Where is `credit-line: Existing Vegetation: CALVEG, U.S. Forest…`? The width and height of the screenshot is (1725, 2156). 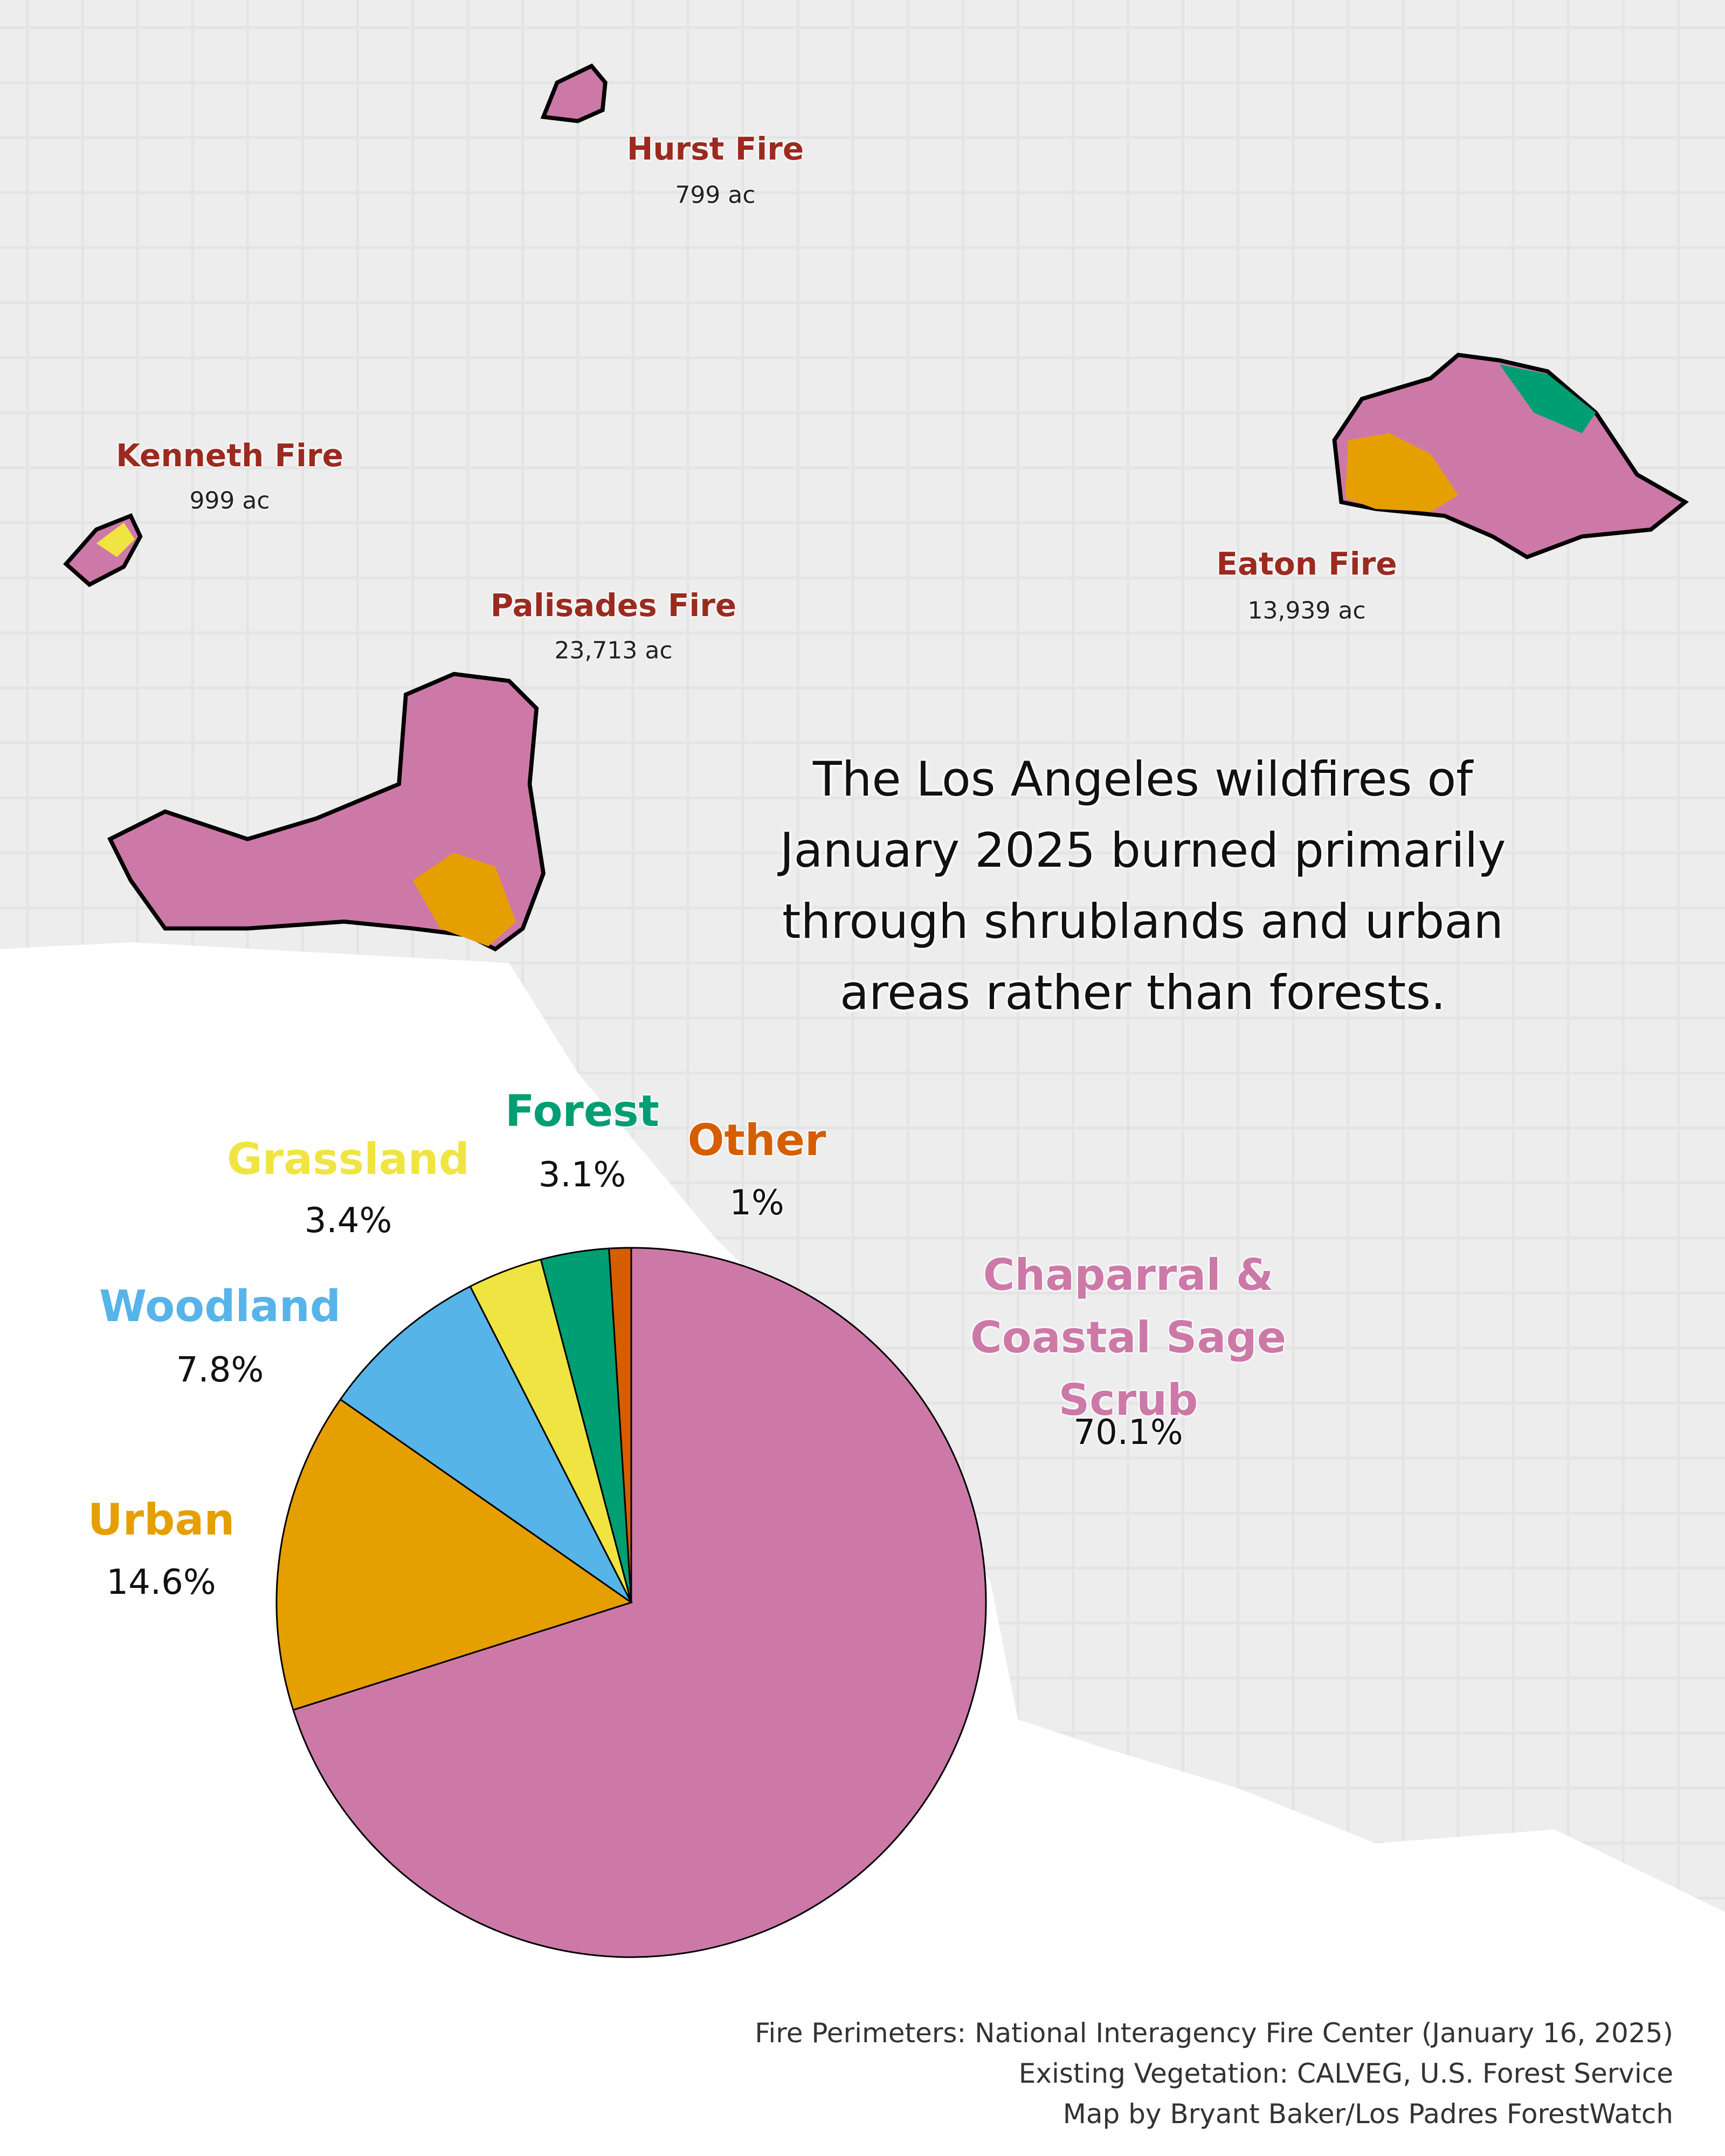
credit-line: Existing Vegetation: CALVEG, U.S. Forest… is located at coordinates (1345, 2073).